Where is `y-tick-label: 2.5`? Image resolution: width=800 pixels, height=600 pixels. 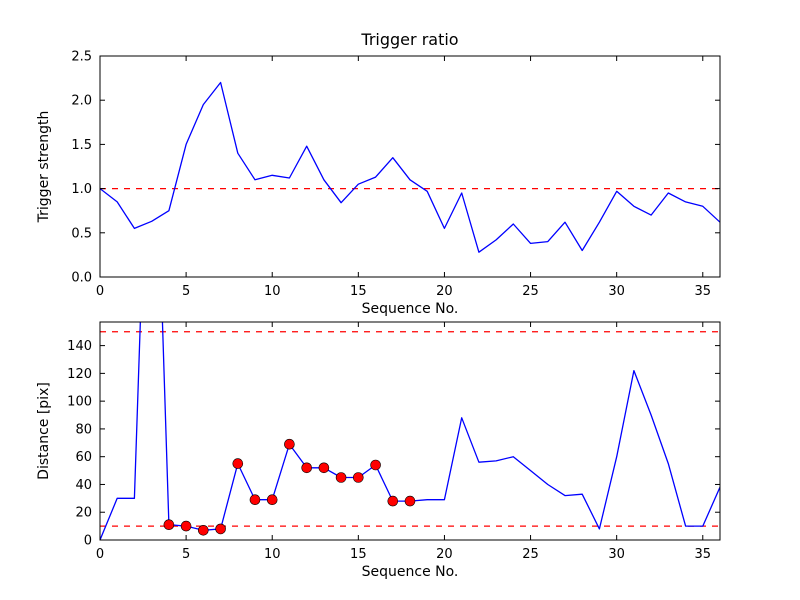 y-tick-label: 2.5 is located at coordinates (81, 57).